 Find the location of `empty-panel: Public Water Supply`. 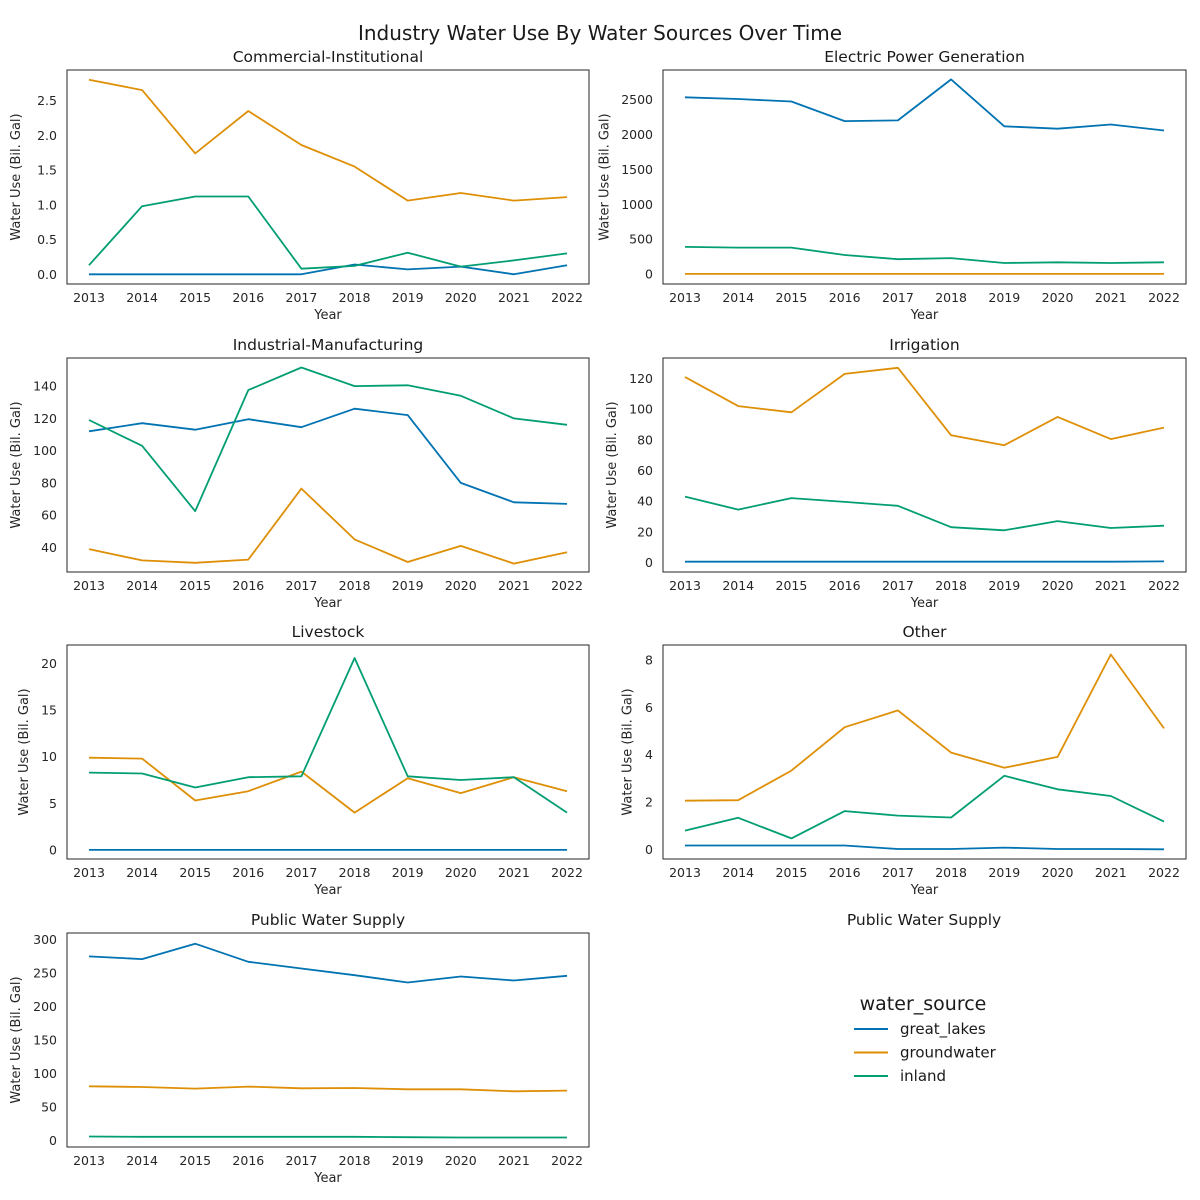

empty-panel: Public Water Supply is located at coordinates (924, 920).